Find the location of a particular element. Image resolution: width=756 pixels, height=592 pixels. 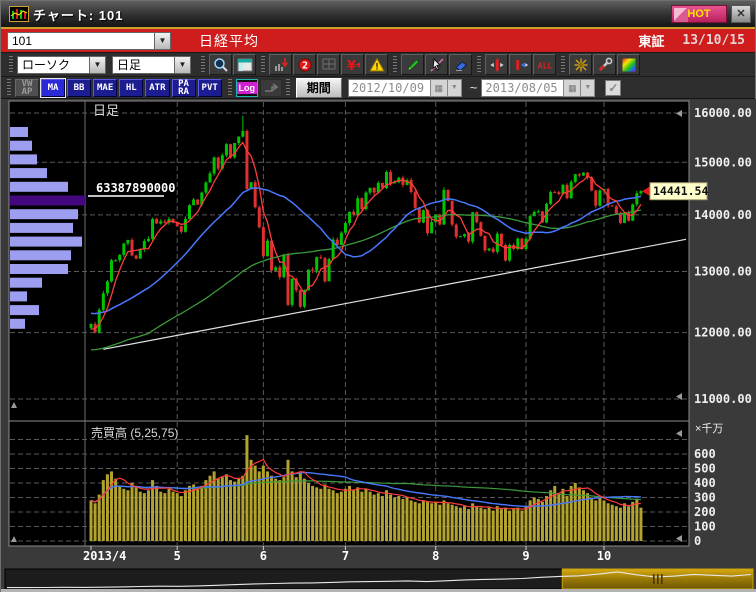

colors-button is located at coordinates (628, 64).